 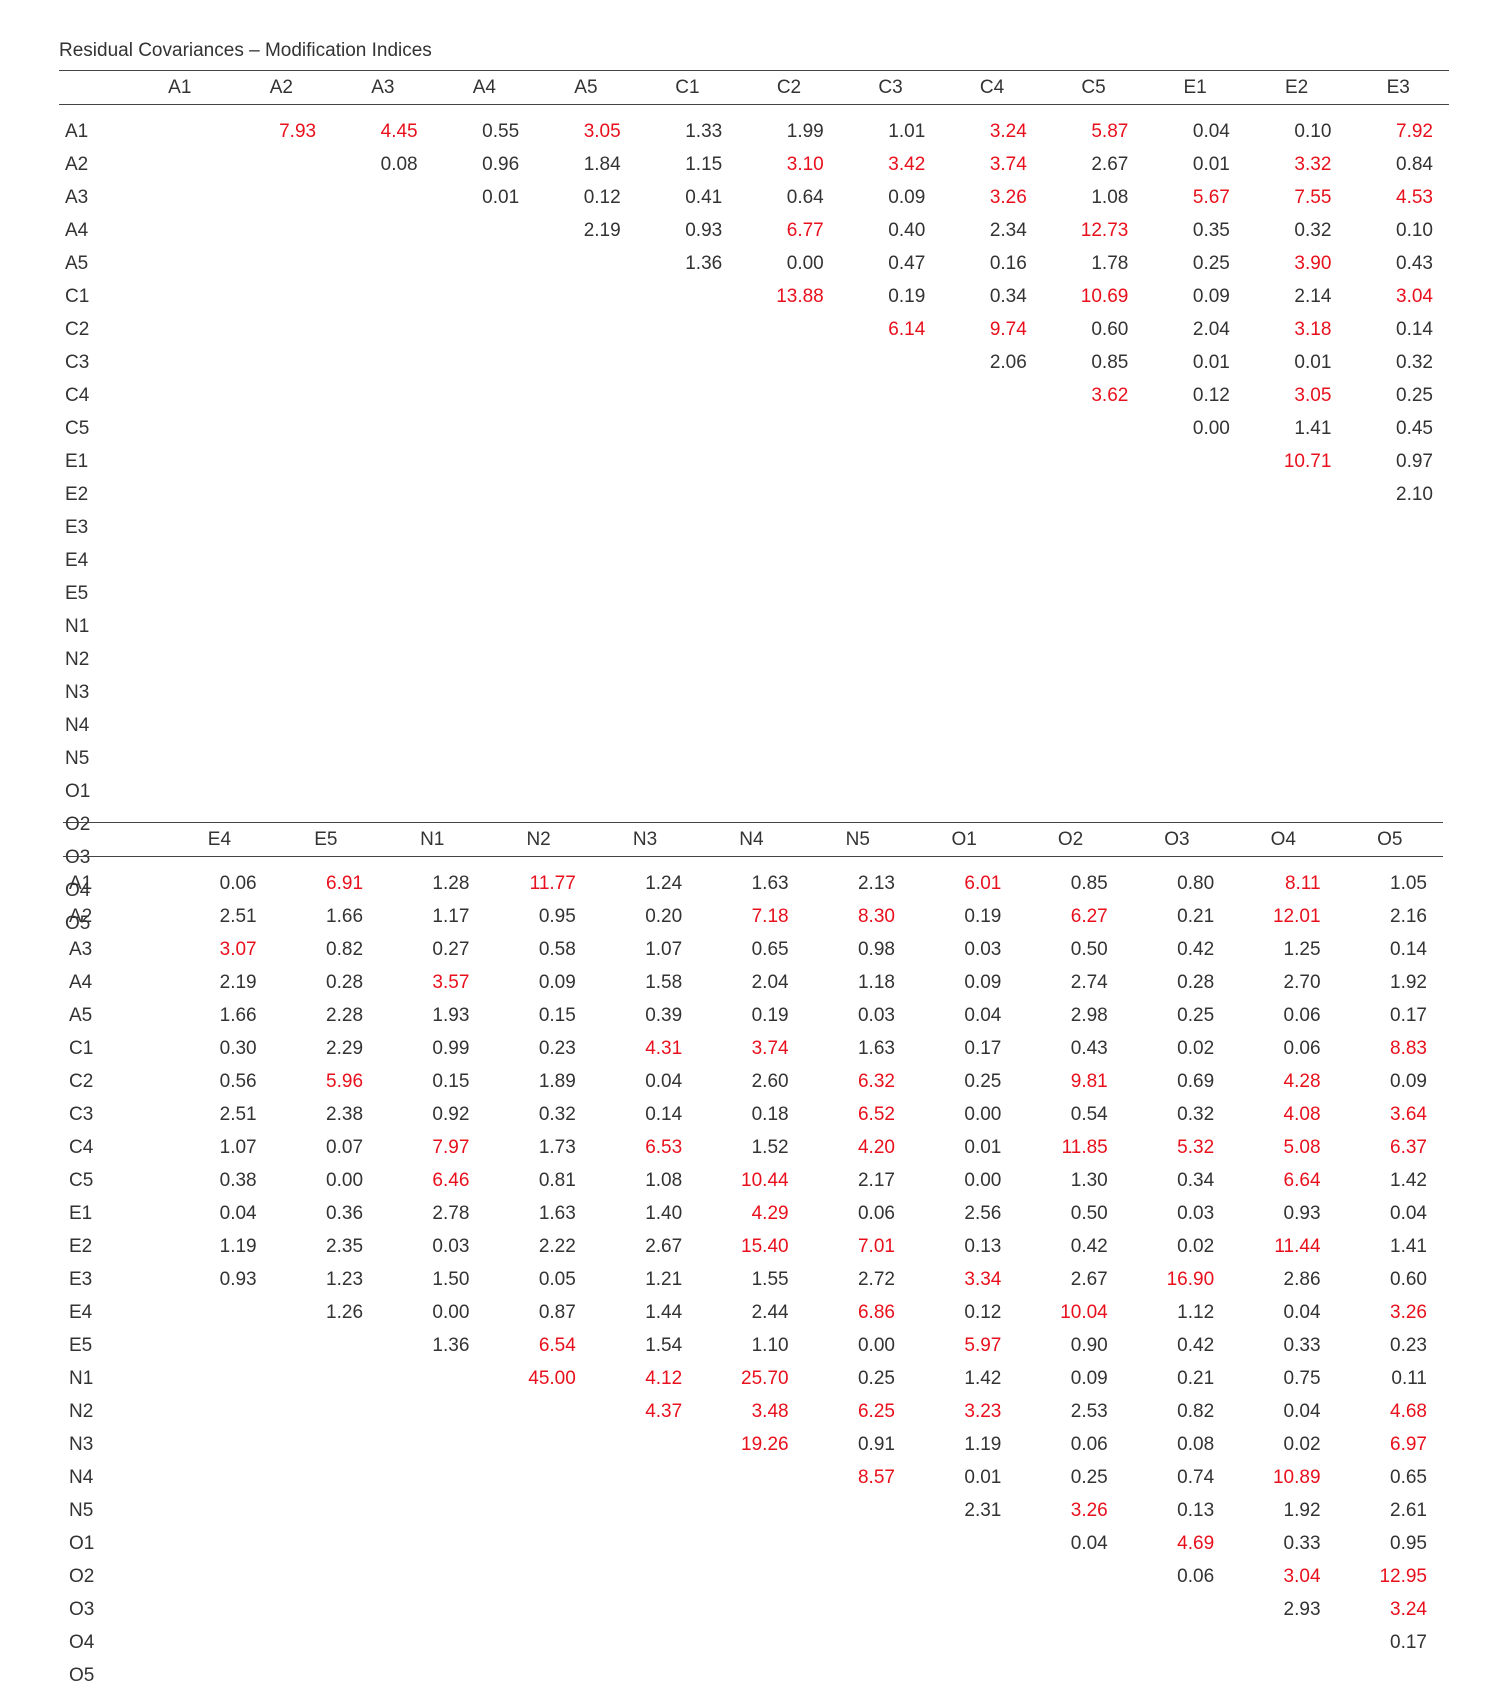 What do you see at coordinates (1008, 296) in the screenshot?
I see `table-cell: 0.34` at bounding box center [1008, 296].